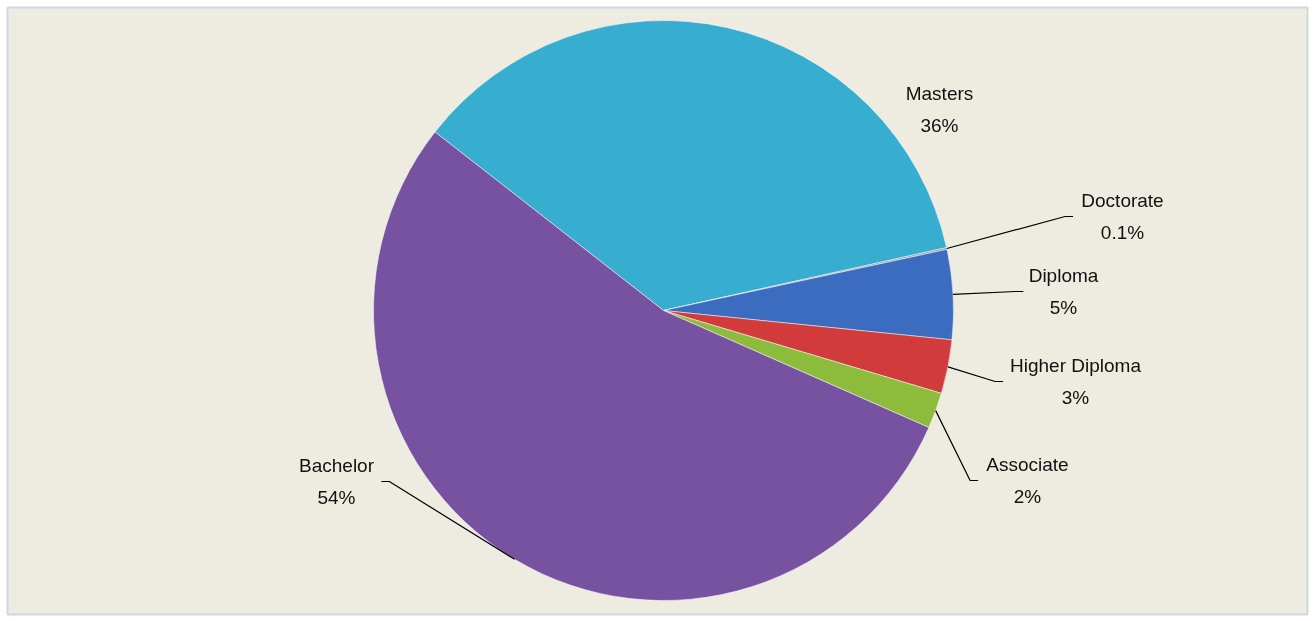 Image resolution: width=1314 pixels, height=621 pixels. What do you see at coordinates (1122, 232) in the screenshot?
I see `data-label: 0.1%` at bounding box center [1122, 232].